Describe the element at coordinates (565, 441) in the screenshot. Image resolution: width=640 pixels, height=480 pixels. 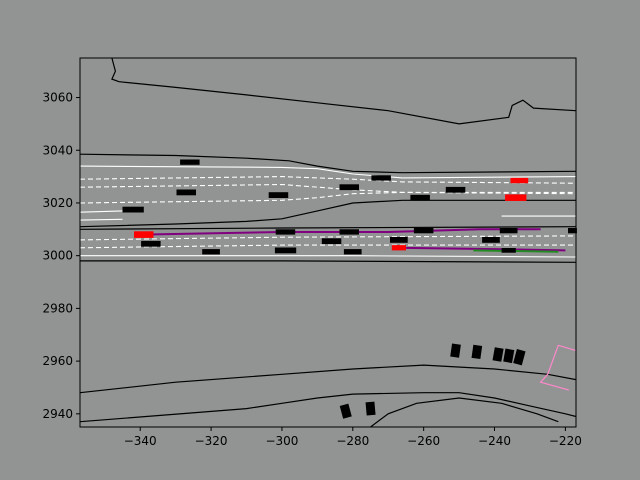
I see `x-tick-label-6: −220` at that location.